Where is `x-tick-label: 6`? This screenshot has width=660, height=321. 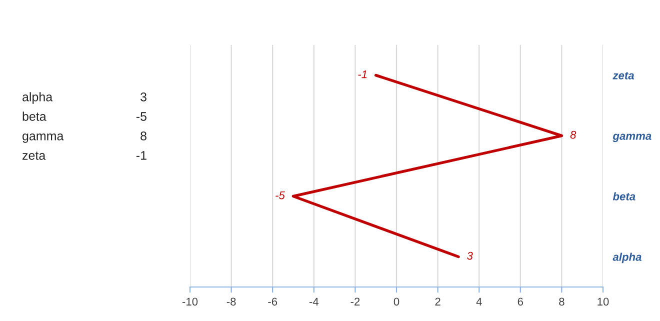
x-tick-label: 6 is located at coordinates (520, 302).